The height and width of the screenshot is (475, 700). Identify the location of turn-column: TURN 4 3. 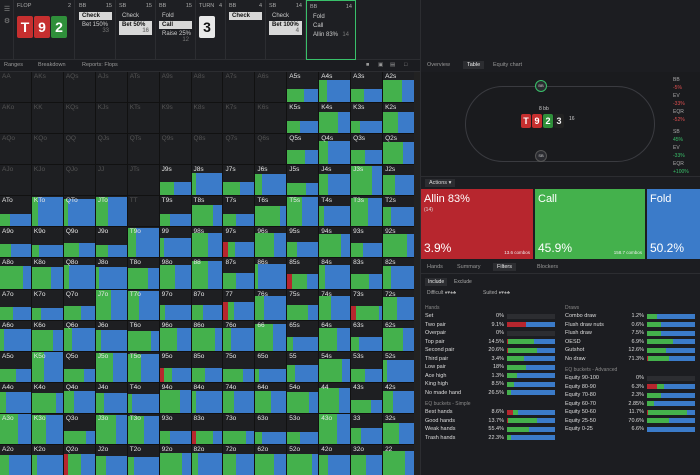
(211, 30).